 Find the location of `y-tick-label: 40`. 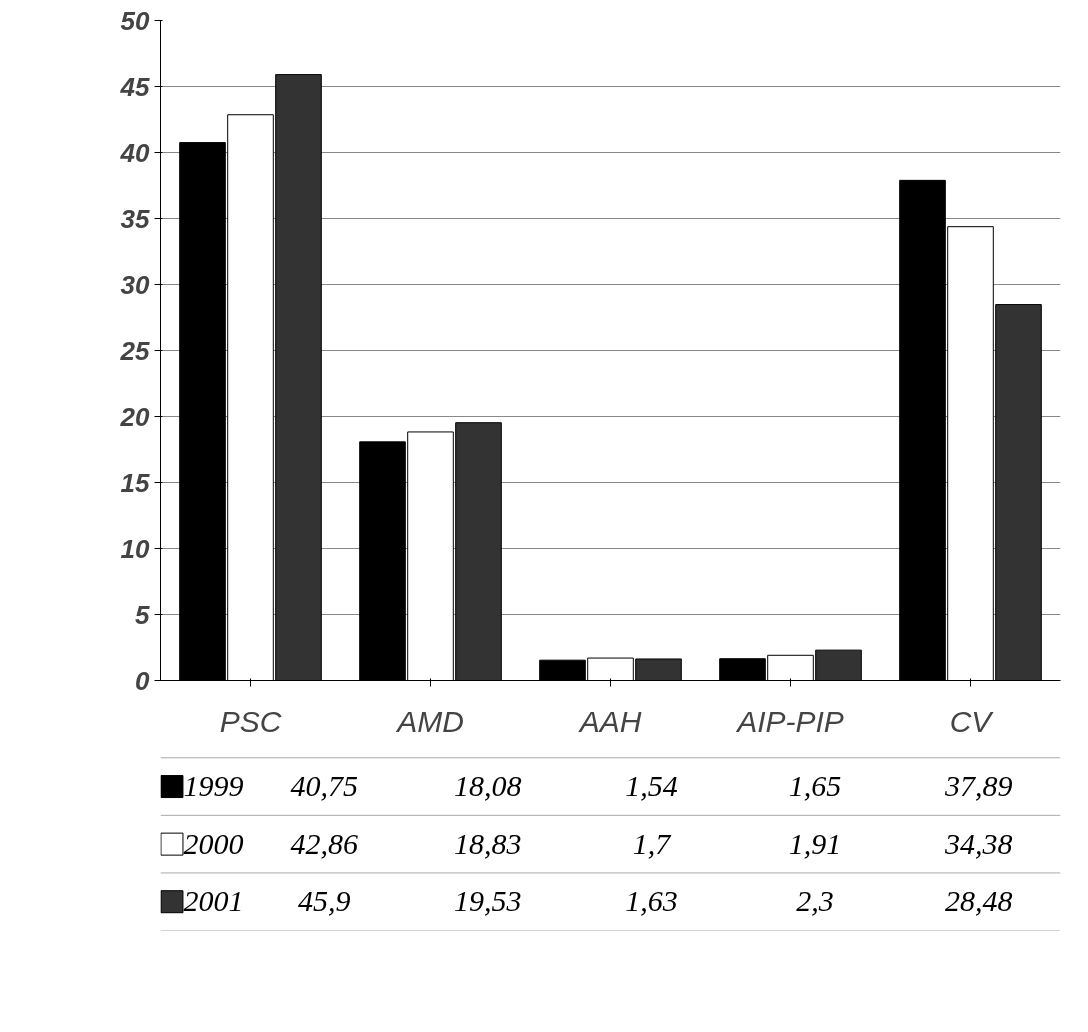

y-tick-label: 40 is located at coordinates (135, 152).